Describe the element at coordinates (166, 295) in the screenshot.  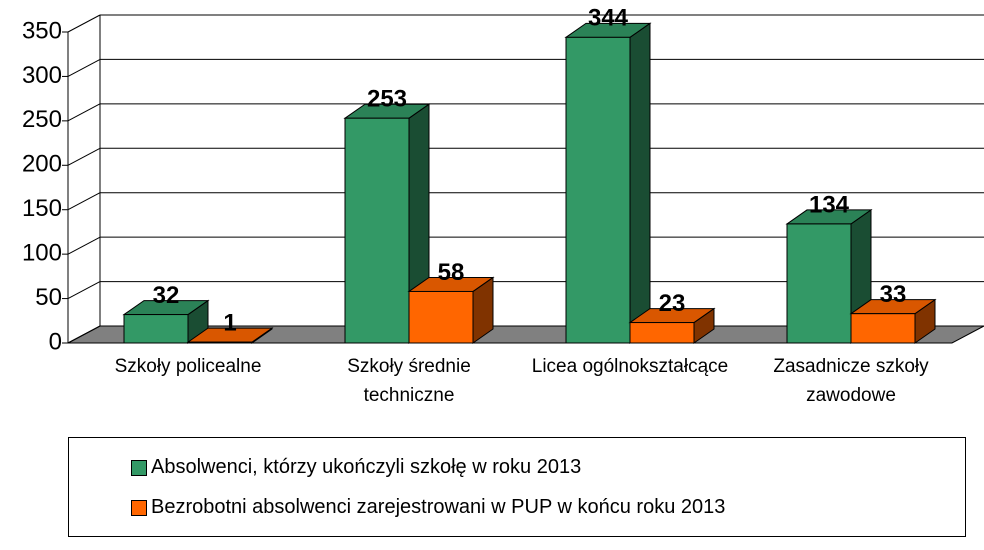
I see `data-label: 32` at that location.